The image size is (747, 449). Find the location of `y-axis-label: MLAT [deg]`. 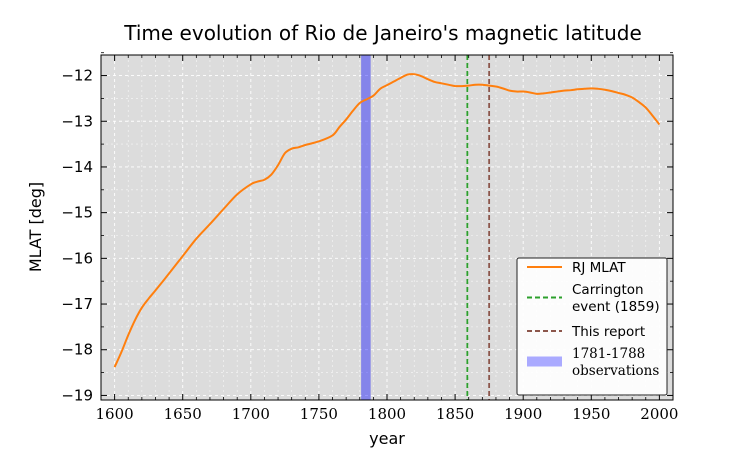

y-axis-label: MLAT [deg] is located at coordinates (35, 227).